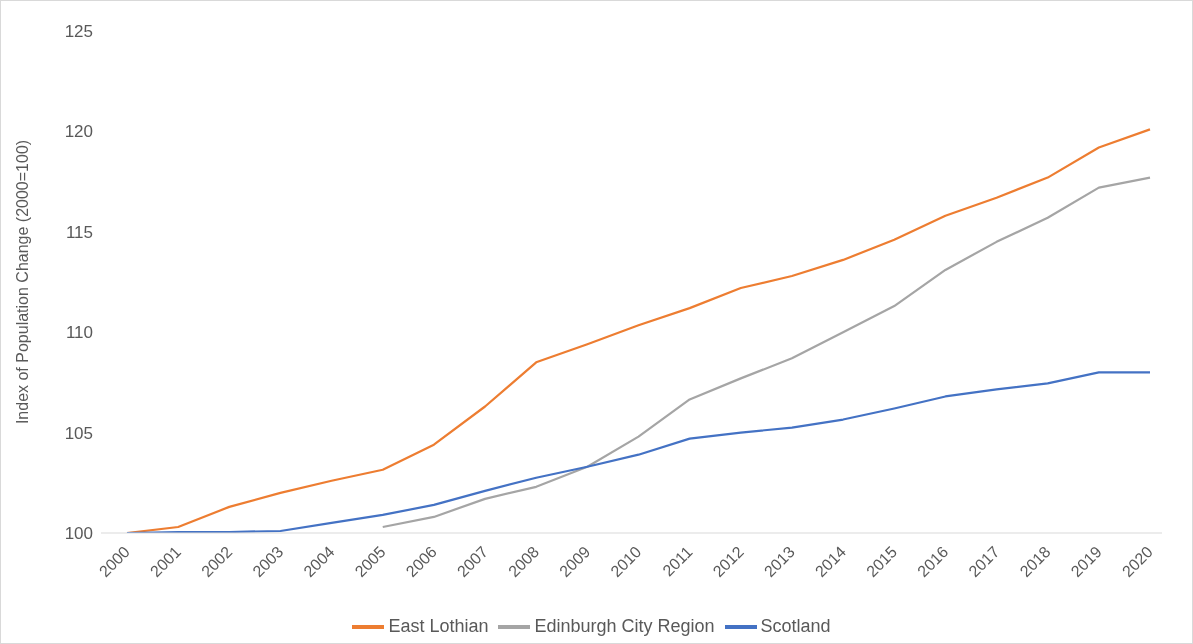  I want to click on legend-label: East Lothian, so click(438, 625).